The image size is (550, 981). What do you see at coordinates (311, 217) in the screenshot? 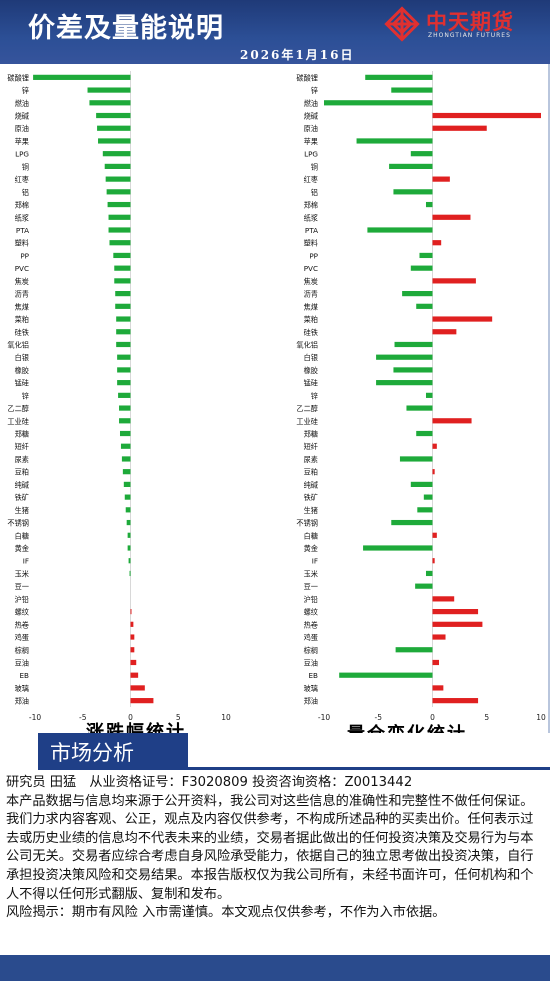
I see `category-label: 纸浆` at bounding box center [311, 217].